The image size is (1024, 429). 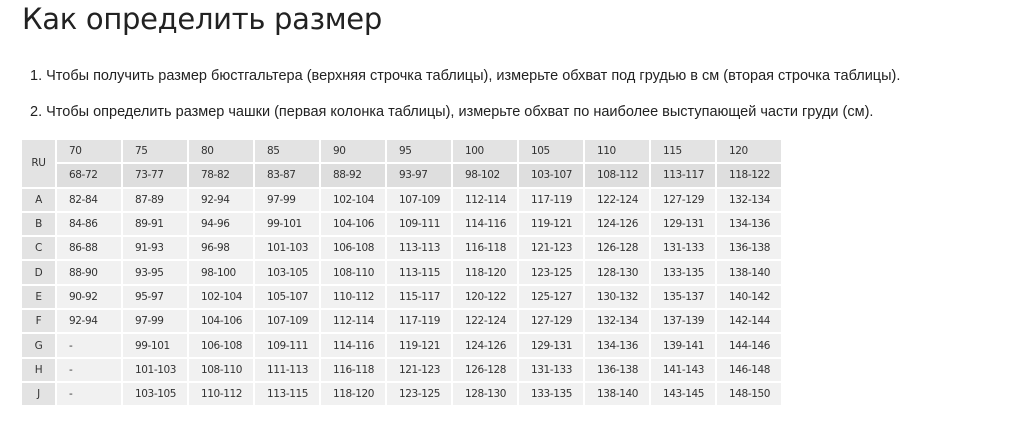 I want to click on bust-range-cell: 89-91, so click(x=155, y=224).